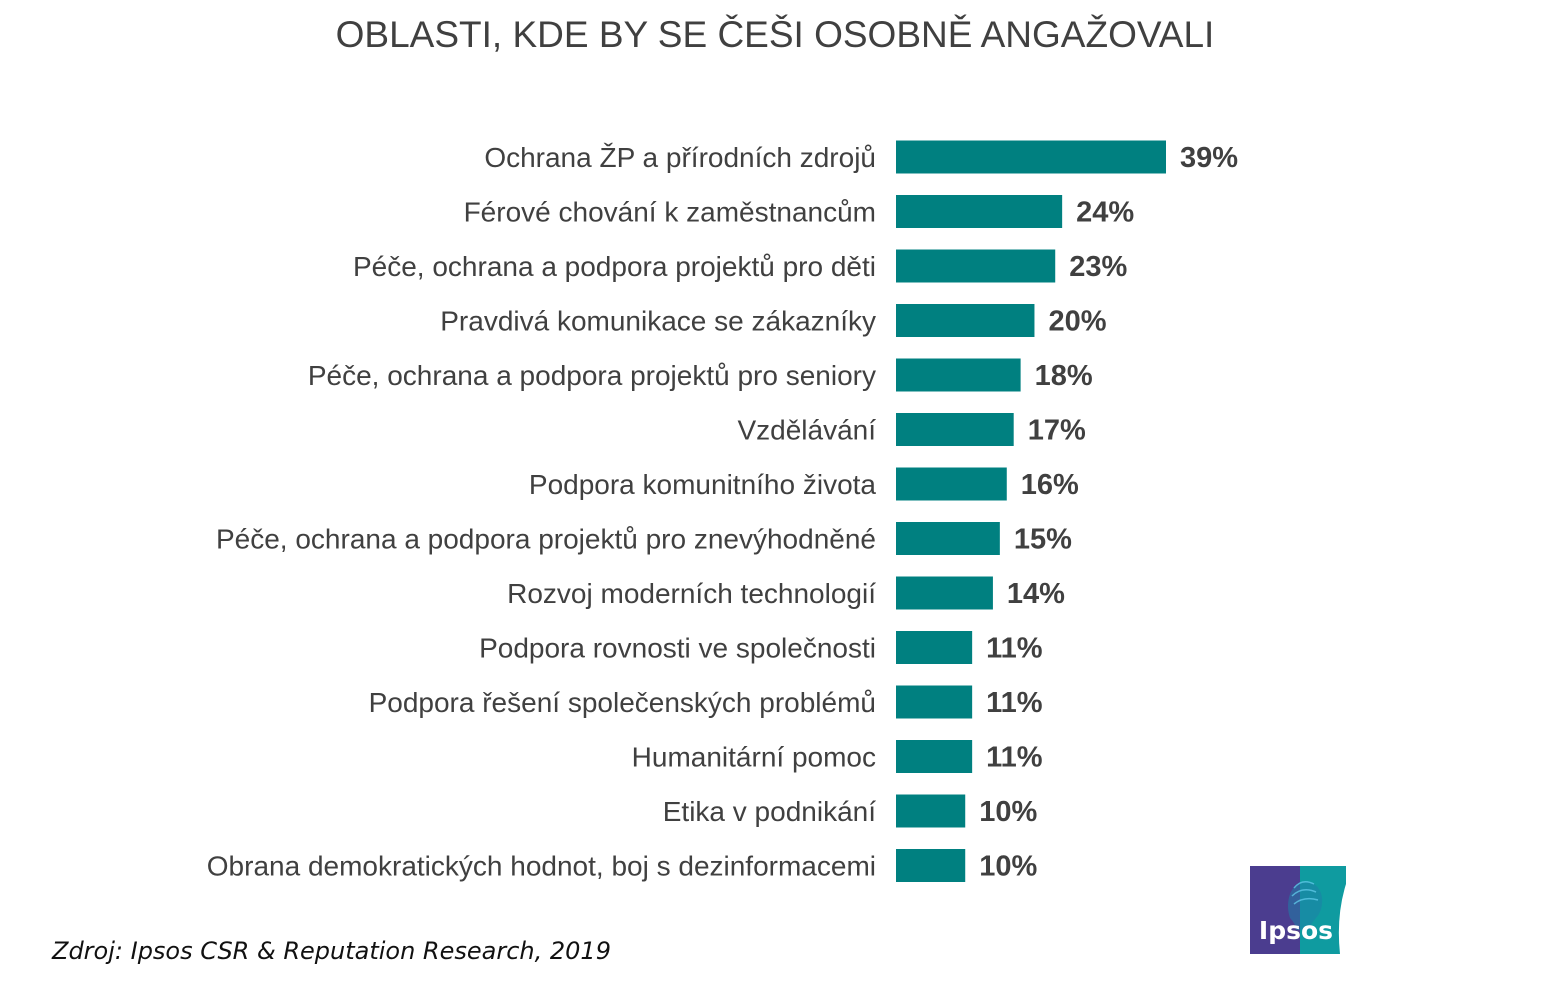 The image size is (1550, 989). What do you see at coordinates (1209, 158) in the screenshot?
I see `value-label: 39%` at bounding box center [1209, 158].